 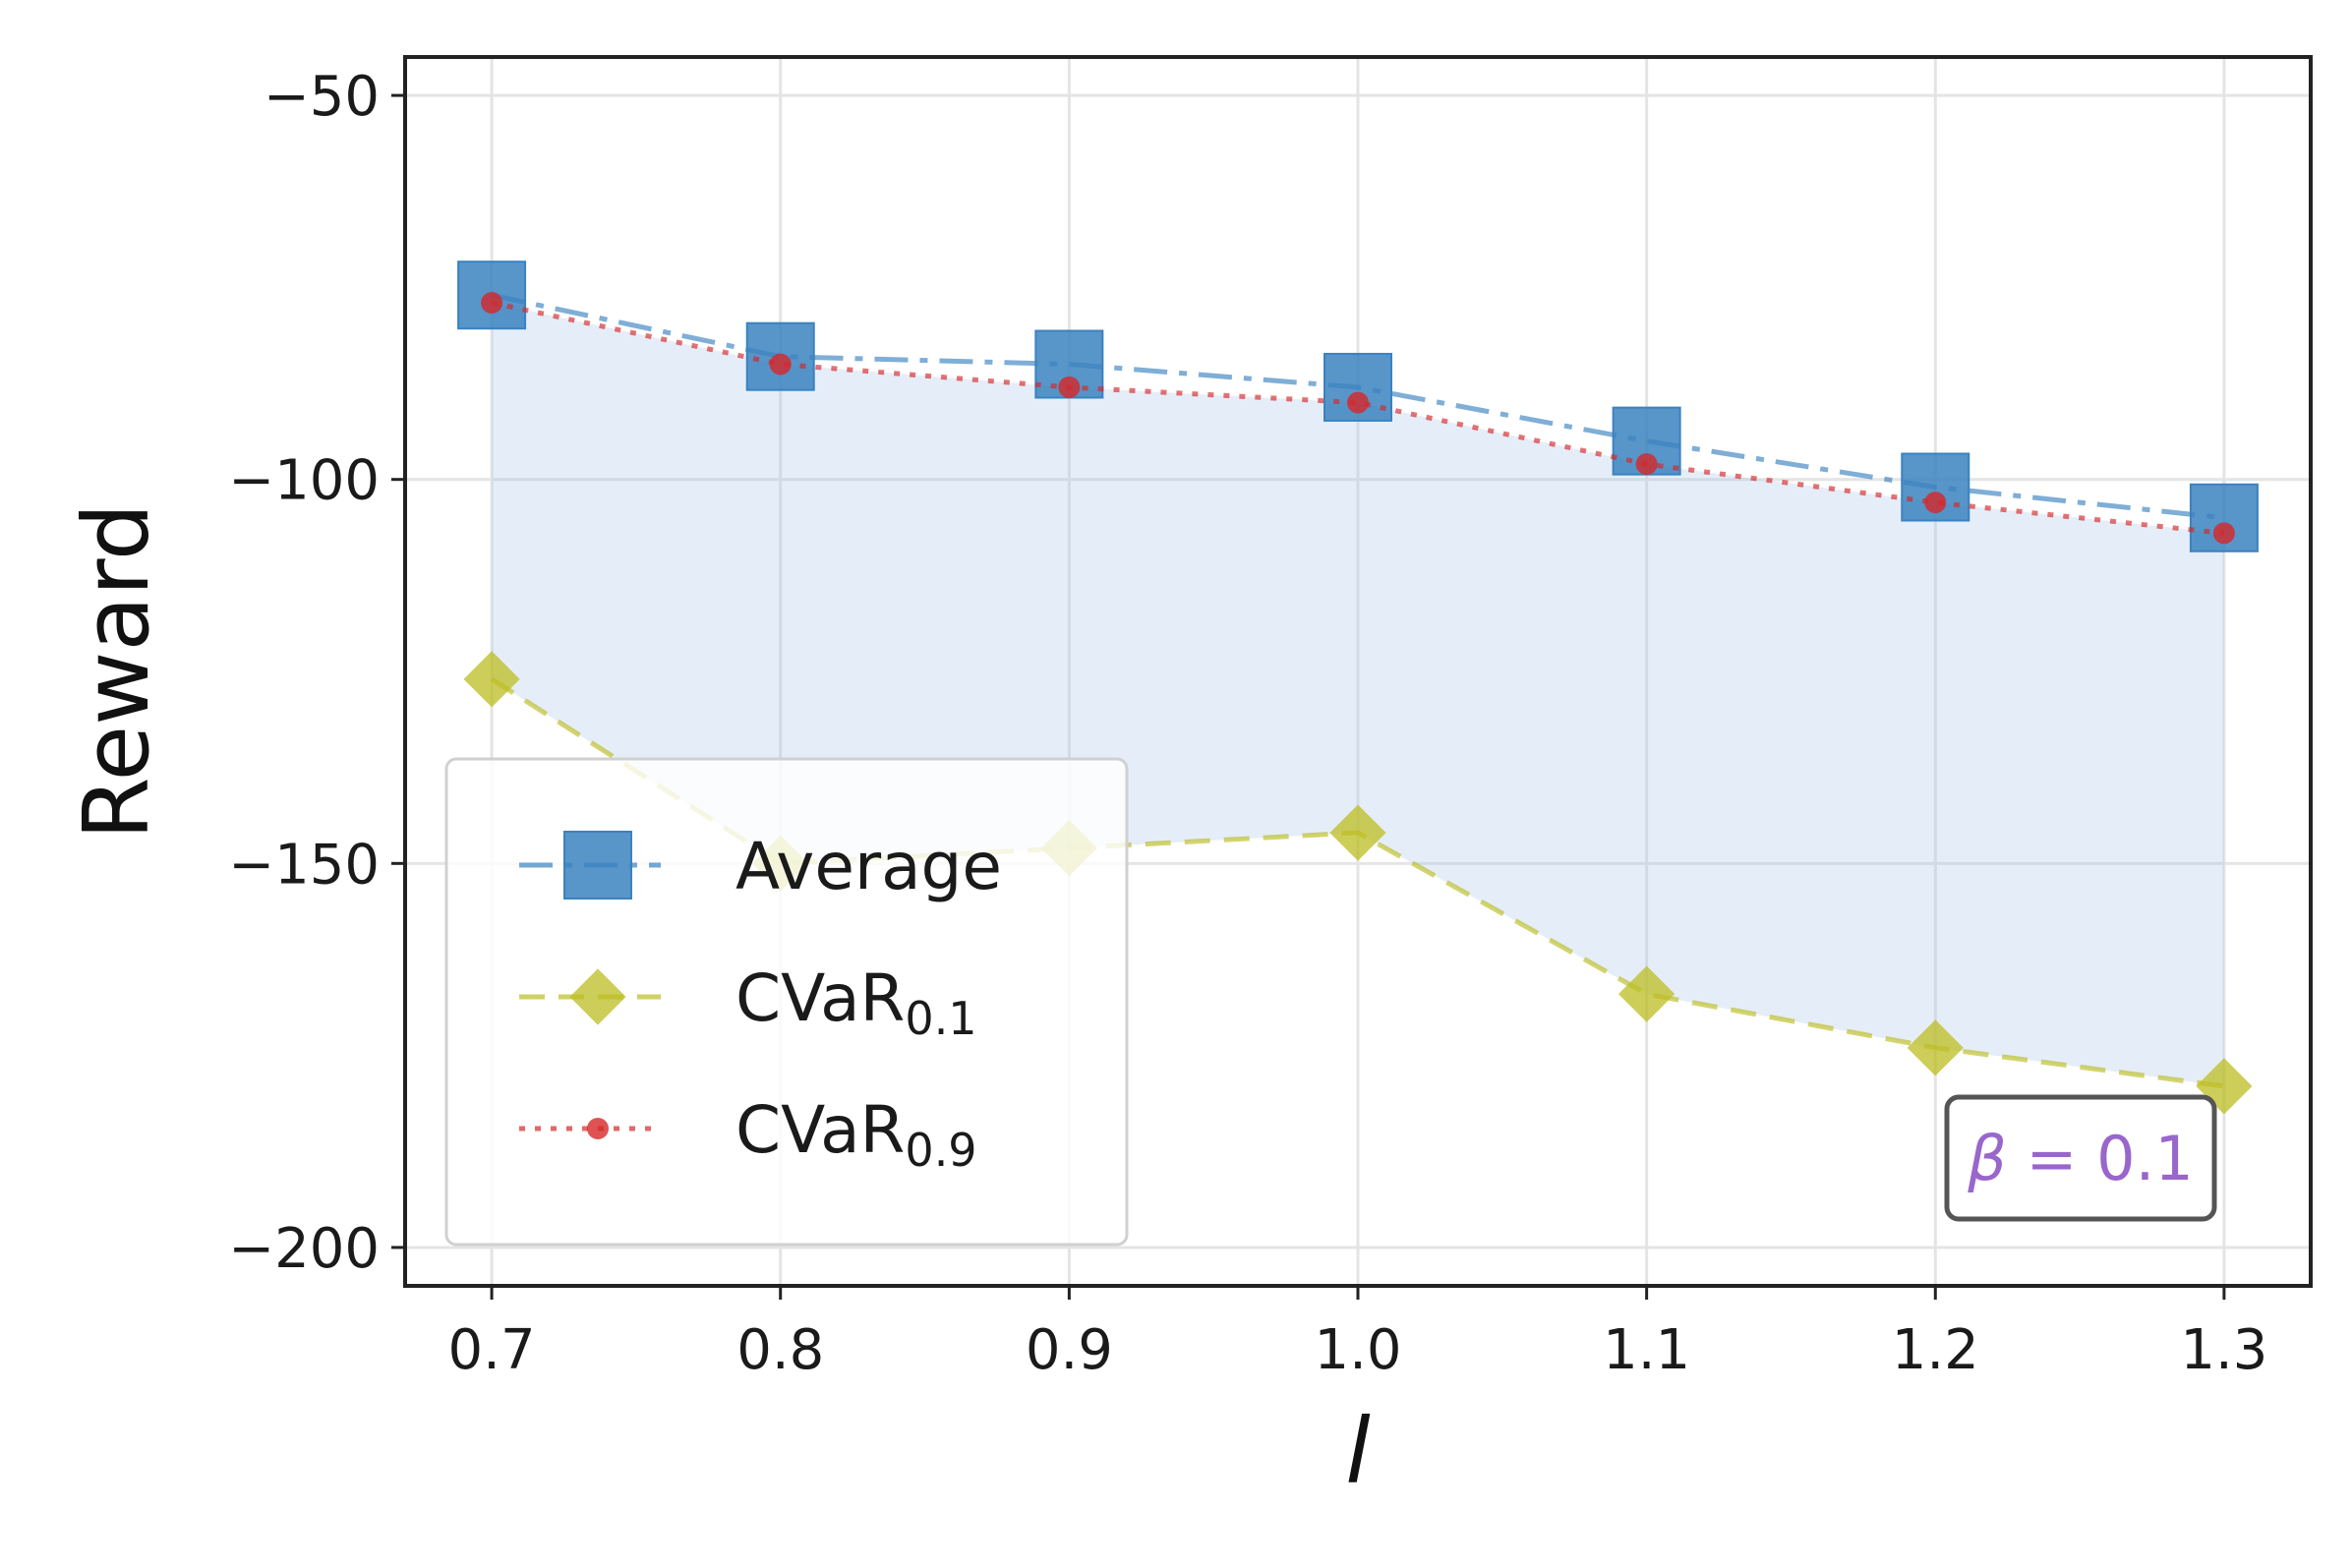 I want to click on legend-marker-average, so click(x=597, y=865).